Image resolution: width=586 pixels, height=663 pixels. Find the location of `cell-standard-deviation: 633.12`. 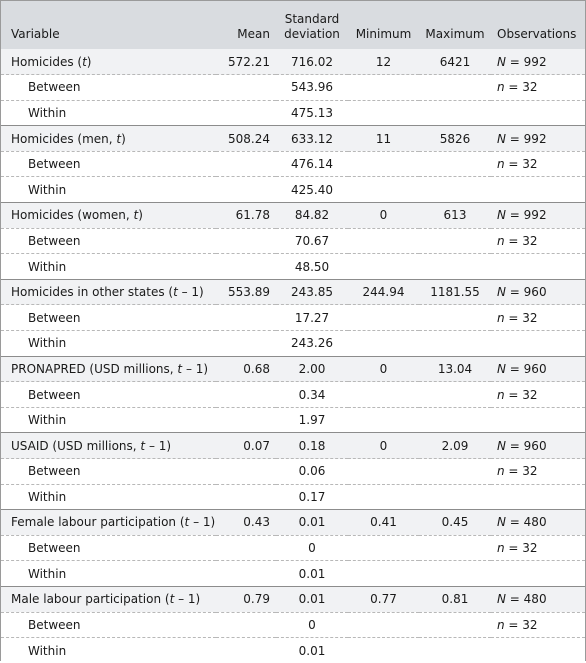

cell-standard-deviation: 633.12 is located at coordinates (312, 138).